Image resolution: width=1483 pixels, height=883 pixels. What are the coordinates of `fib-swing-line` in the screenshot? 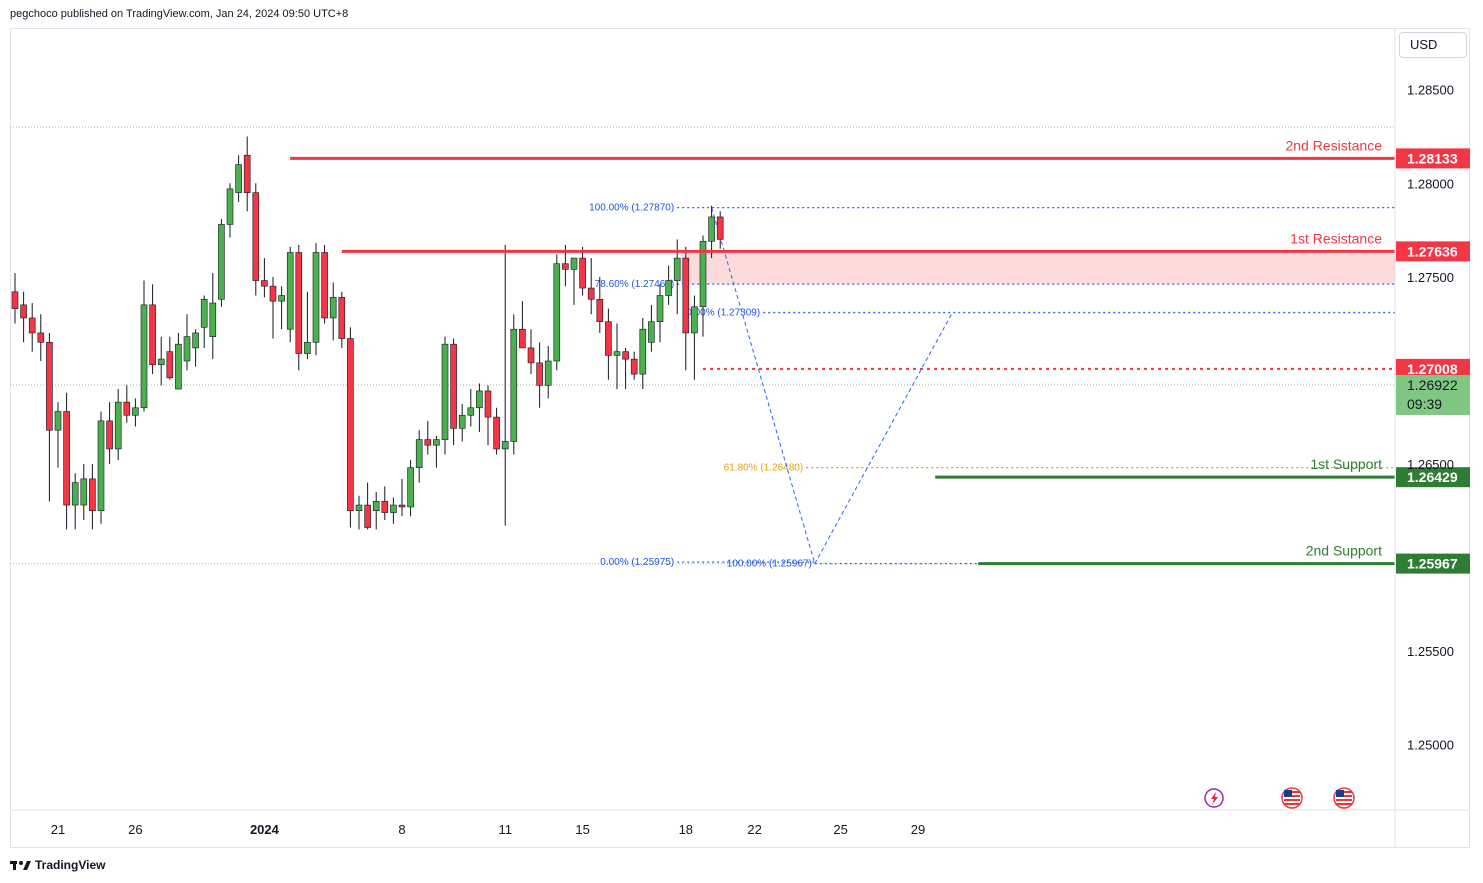 It's located at (883, 438).